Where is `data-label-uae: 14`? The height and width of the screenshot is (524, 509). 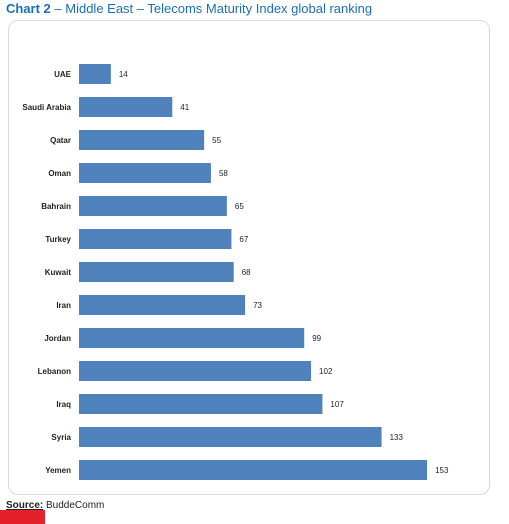
data-label-uae: 14 is located at coordinates (123, 74).